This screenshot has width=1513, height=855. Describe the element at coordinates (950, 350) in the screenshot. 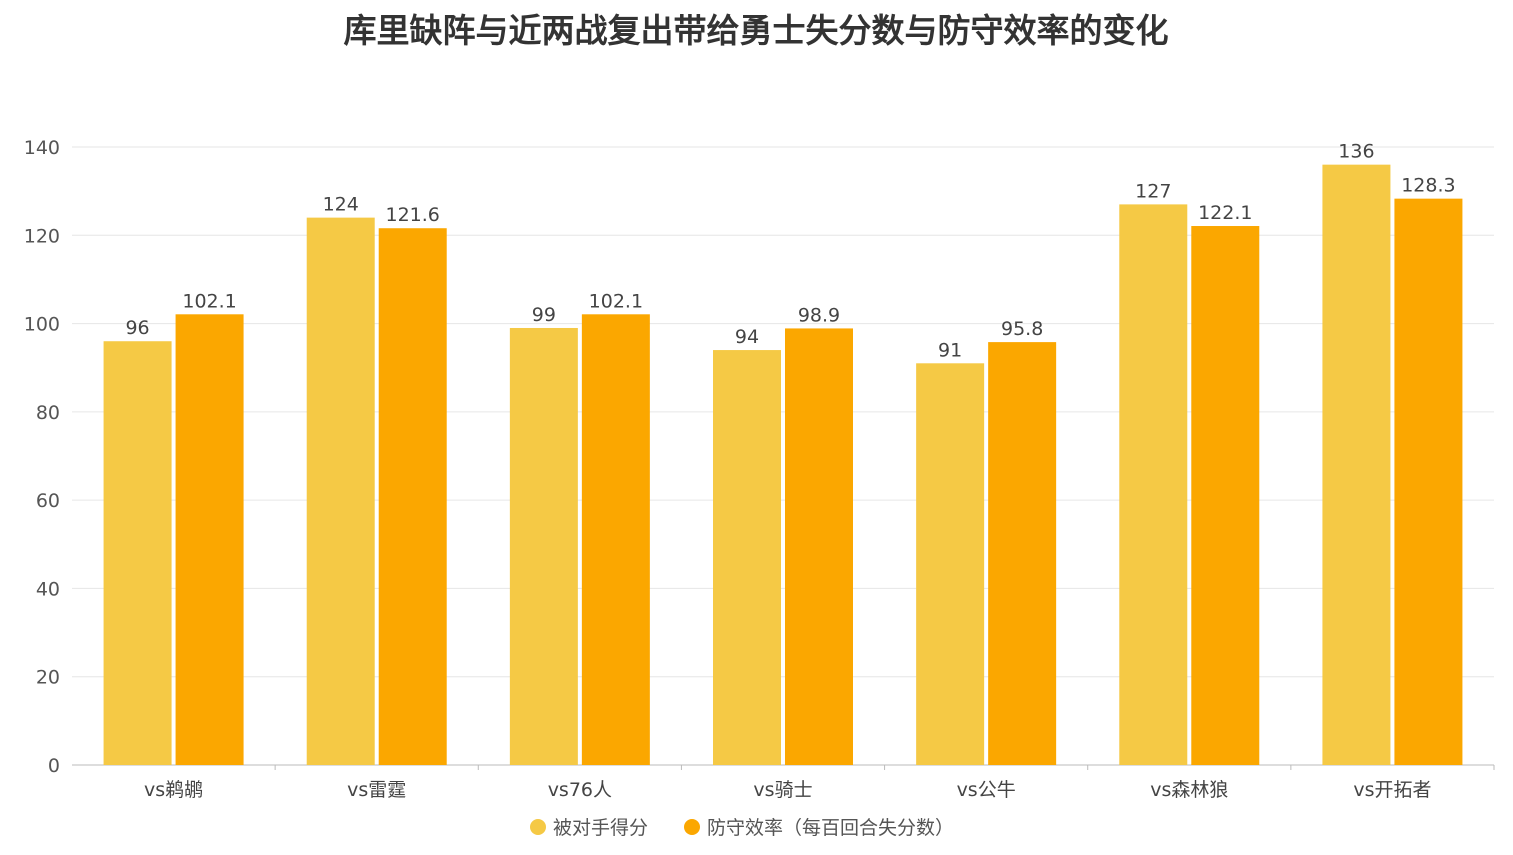

I see `data-label: 91` at that location.